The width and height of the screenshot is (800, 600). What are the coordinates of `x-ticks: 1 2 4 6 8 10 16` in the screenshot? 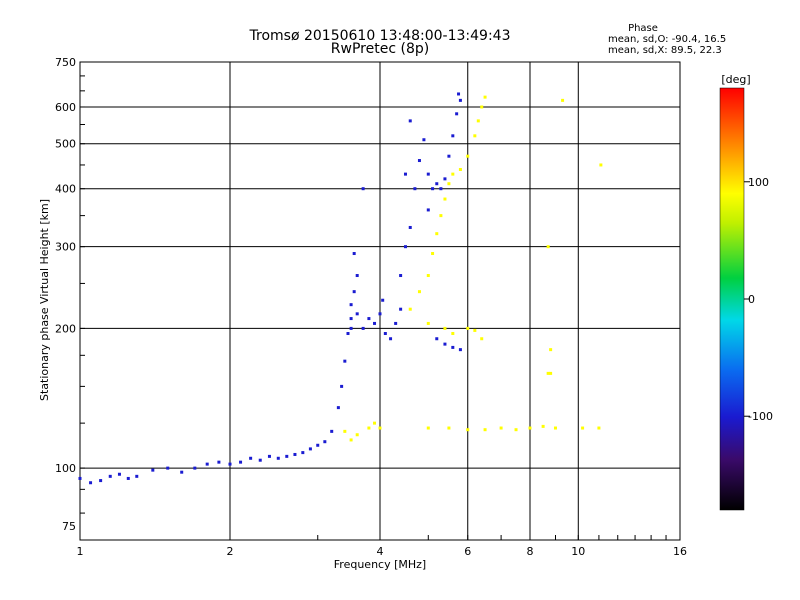 It's located at (382, 546).